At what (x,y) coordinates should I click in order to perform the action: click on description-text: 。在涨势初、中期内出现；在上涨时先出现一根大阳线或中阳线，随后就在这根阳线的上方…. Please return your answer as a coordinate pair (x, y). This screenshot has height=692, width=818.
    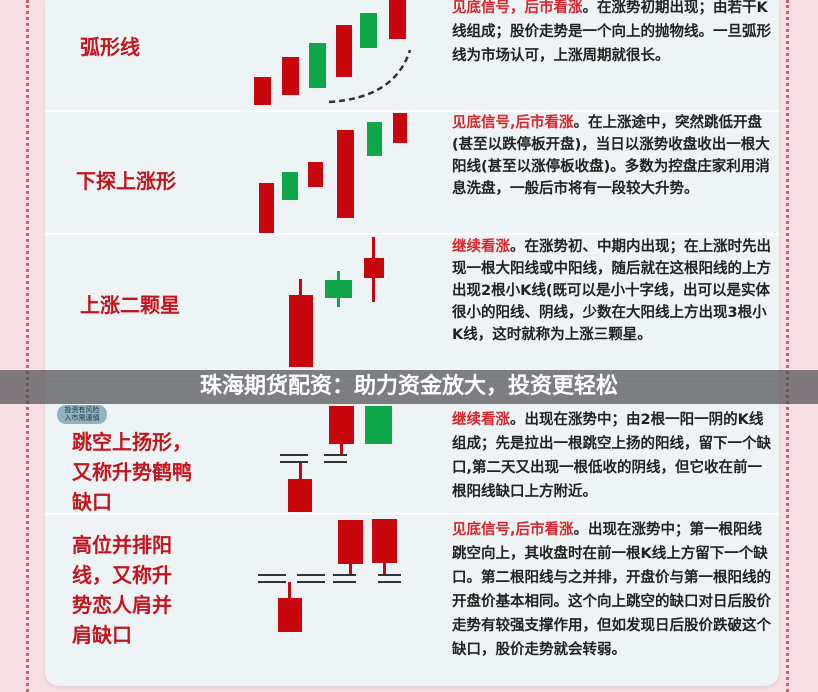
    Looking at the image, I should click on (611, 291).